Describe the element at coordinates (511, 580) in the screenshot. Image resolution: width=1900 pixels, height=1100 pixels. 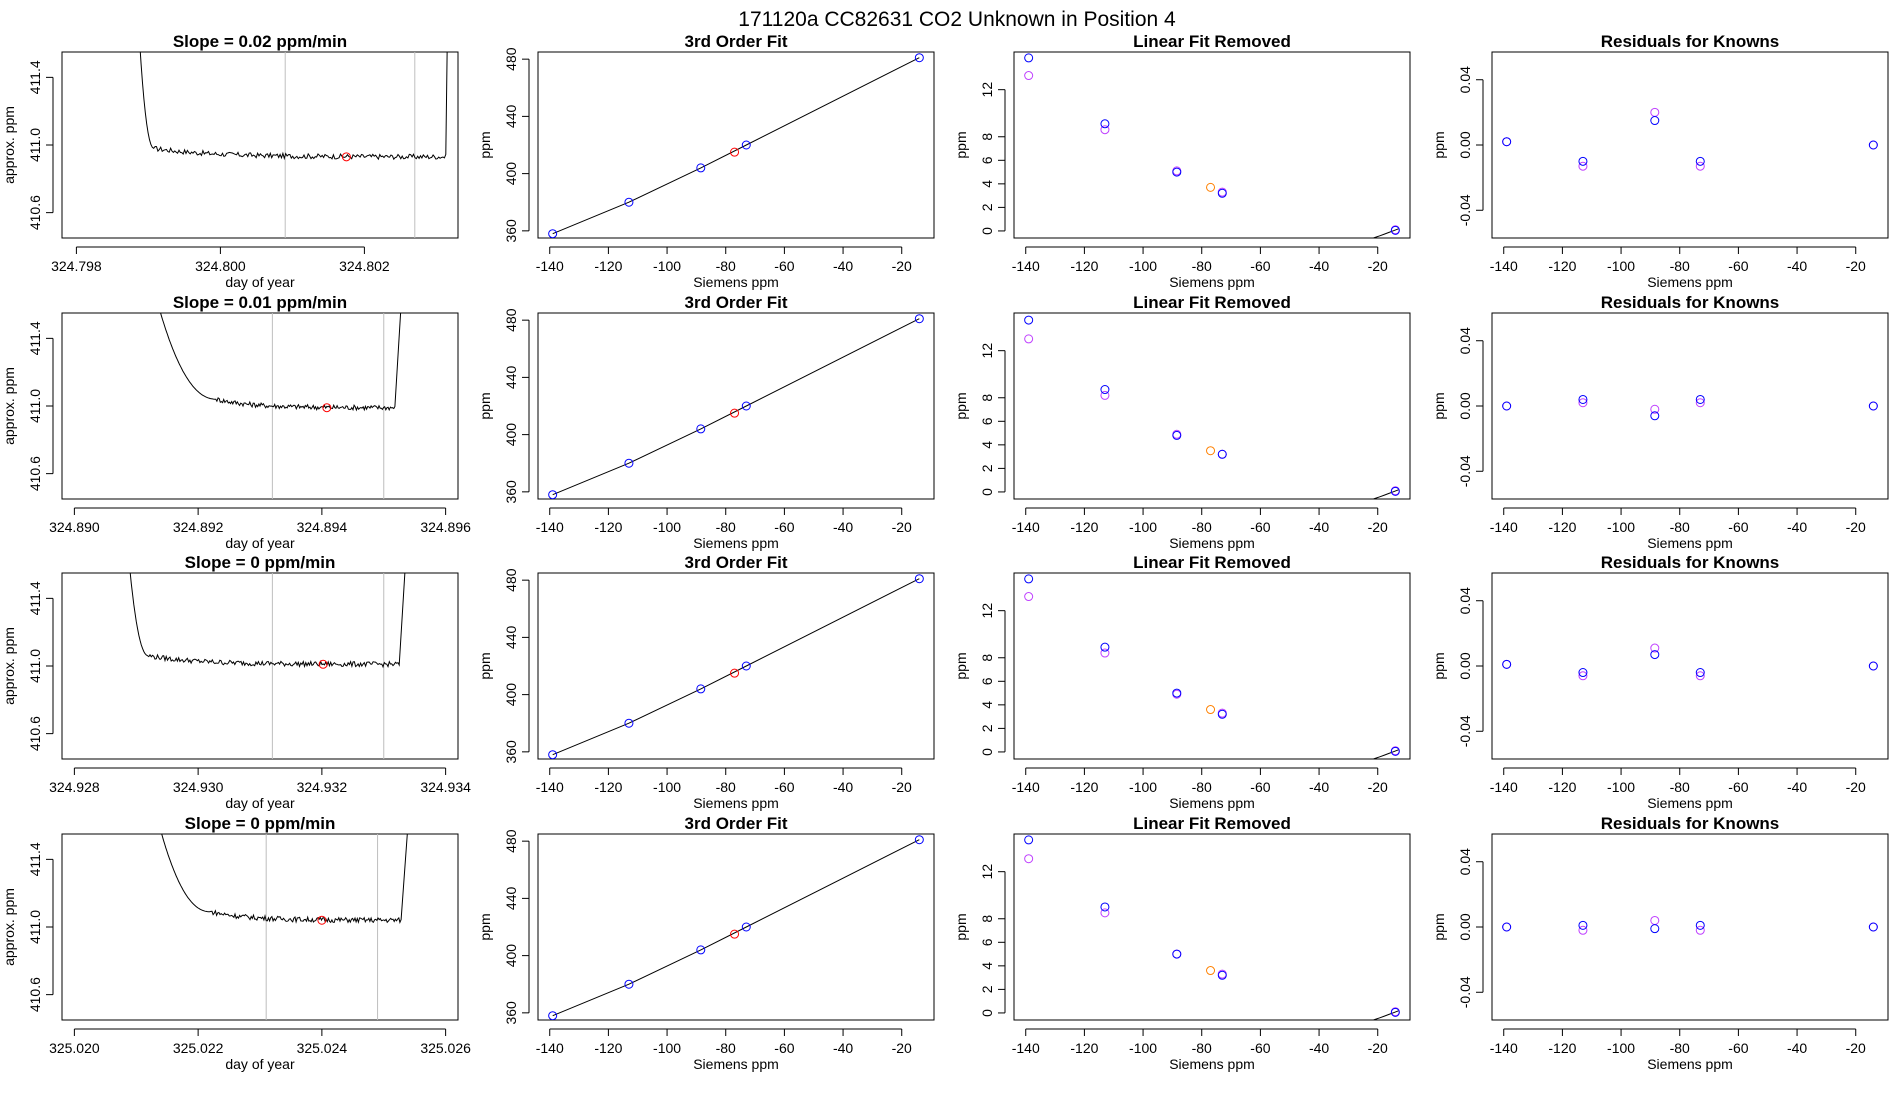
I see `y-tick-label: 480` at that location.